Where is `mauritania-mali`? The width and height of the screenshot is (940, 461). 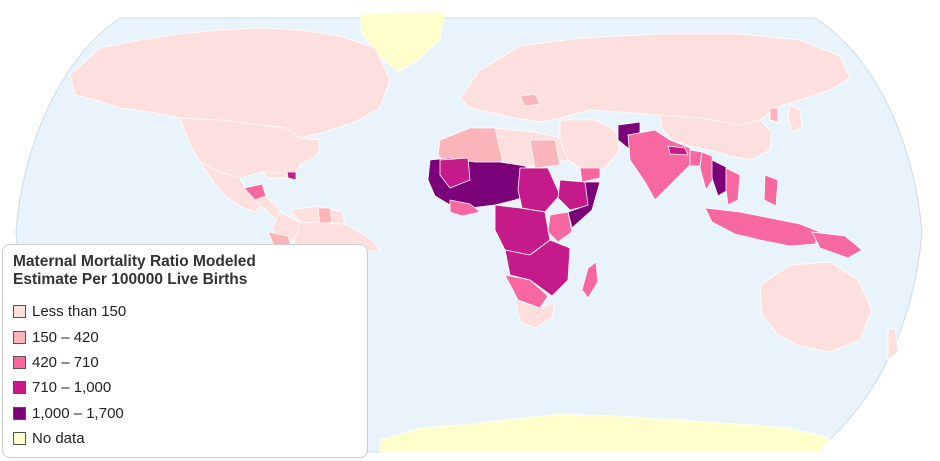
mauritania-mali is located at coordinates (455, 173).